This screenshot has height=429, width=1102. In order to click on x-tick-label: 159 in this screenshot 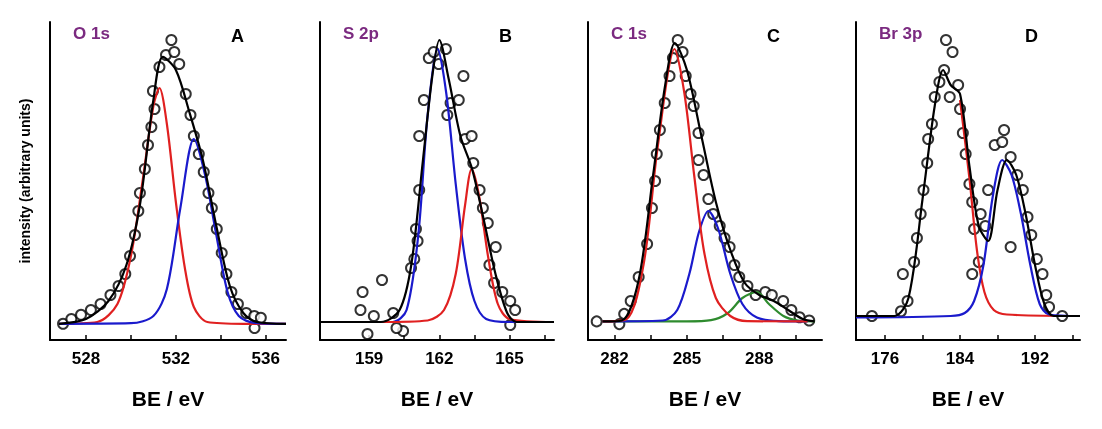, I will do `click(369, 358)`.